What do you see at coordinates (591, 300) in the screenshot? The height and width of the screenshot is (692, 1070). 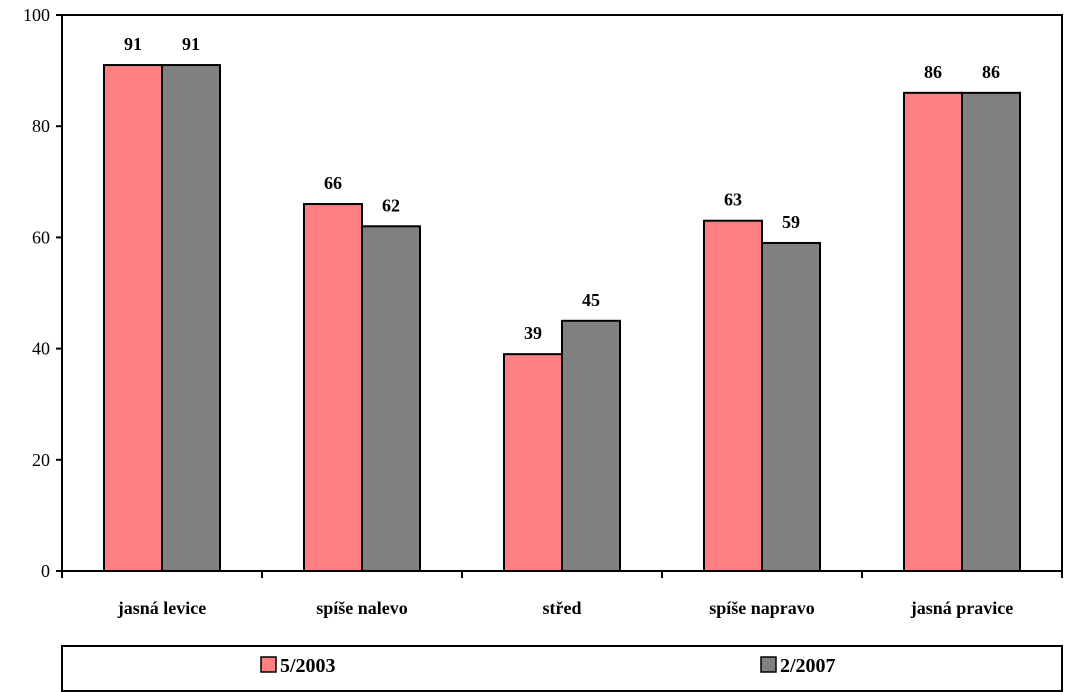 I see `data-label: 45` at bounding box center [591, 300].